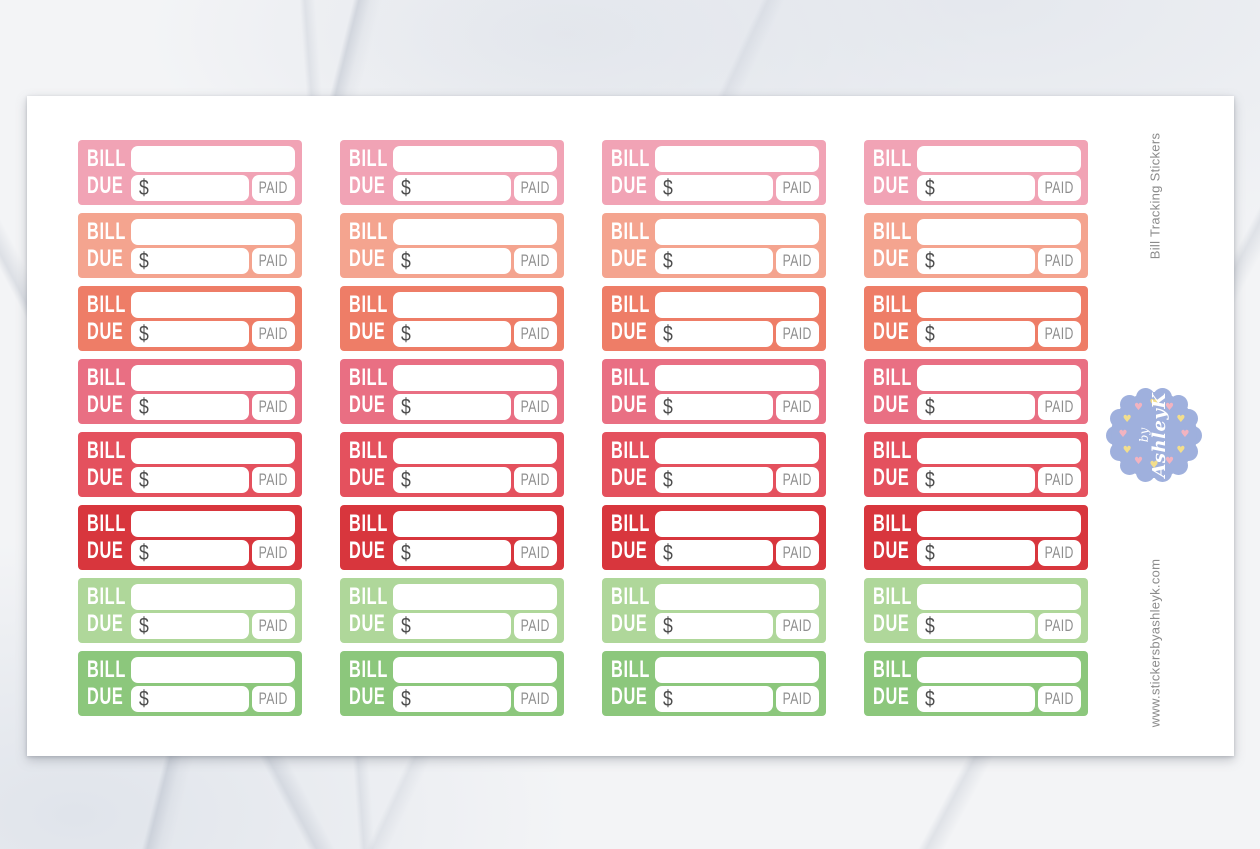 The width and height of the screenshot is (1260, 849). Describe the element at coordinates (1159, 435) in the screenshot. I see `brand-ashleyk-label: AshleyK` at that location.